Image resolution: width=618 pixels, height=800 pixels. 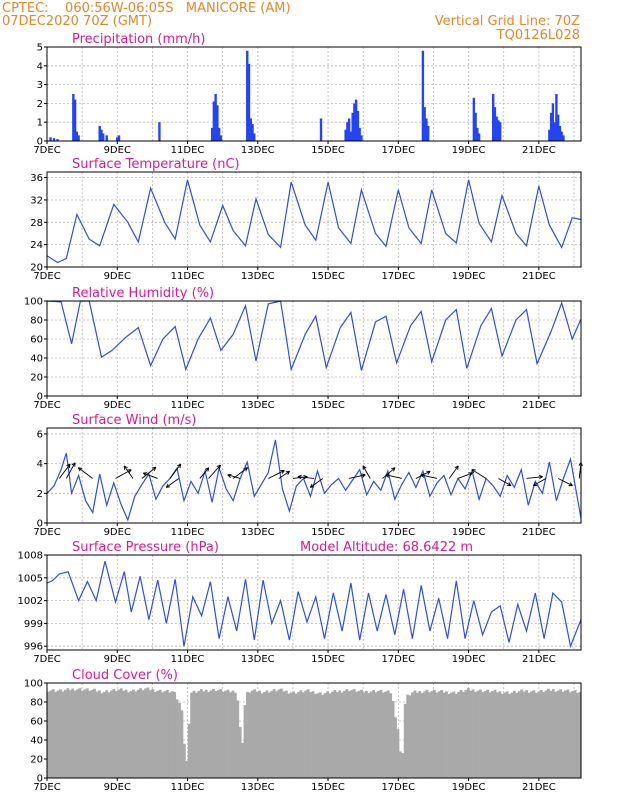 I want to click on y-tick-label: 996, so click(x=33, y=647).